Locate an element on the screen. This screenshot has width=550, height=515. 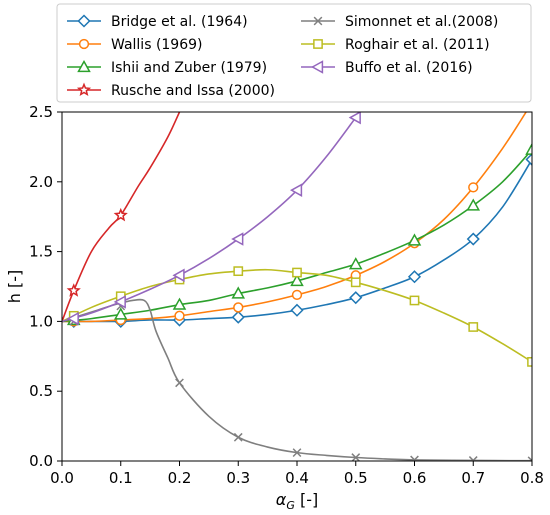
y-tick-label: 1.5 is located at coordinates (41, 252).